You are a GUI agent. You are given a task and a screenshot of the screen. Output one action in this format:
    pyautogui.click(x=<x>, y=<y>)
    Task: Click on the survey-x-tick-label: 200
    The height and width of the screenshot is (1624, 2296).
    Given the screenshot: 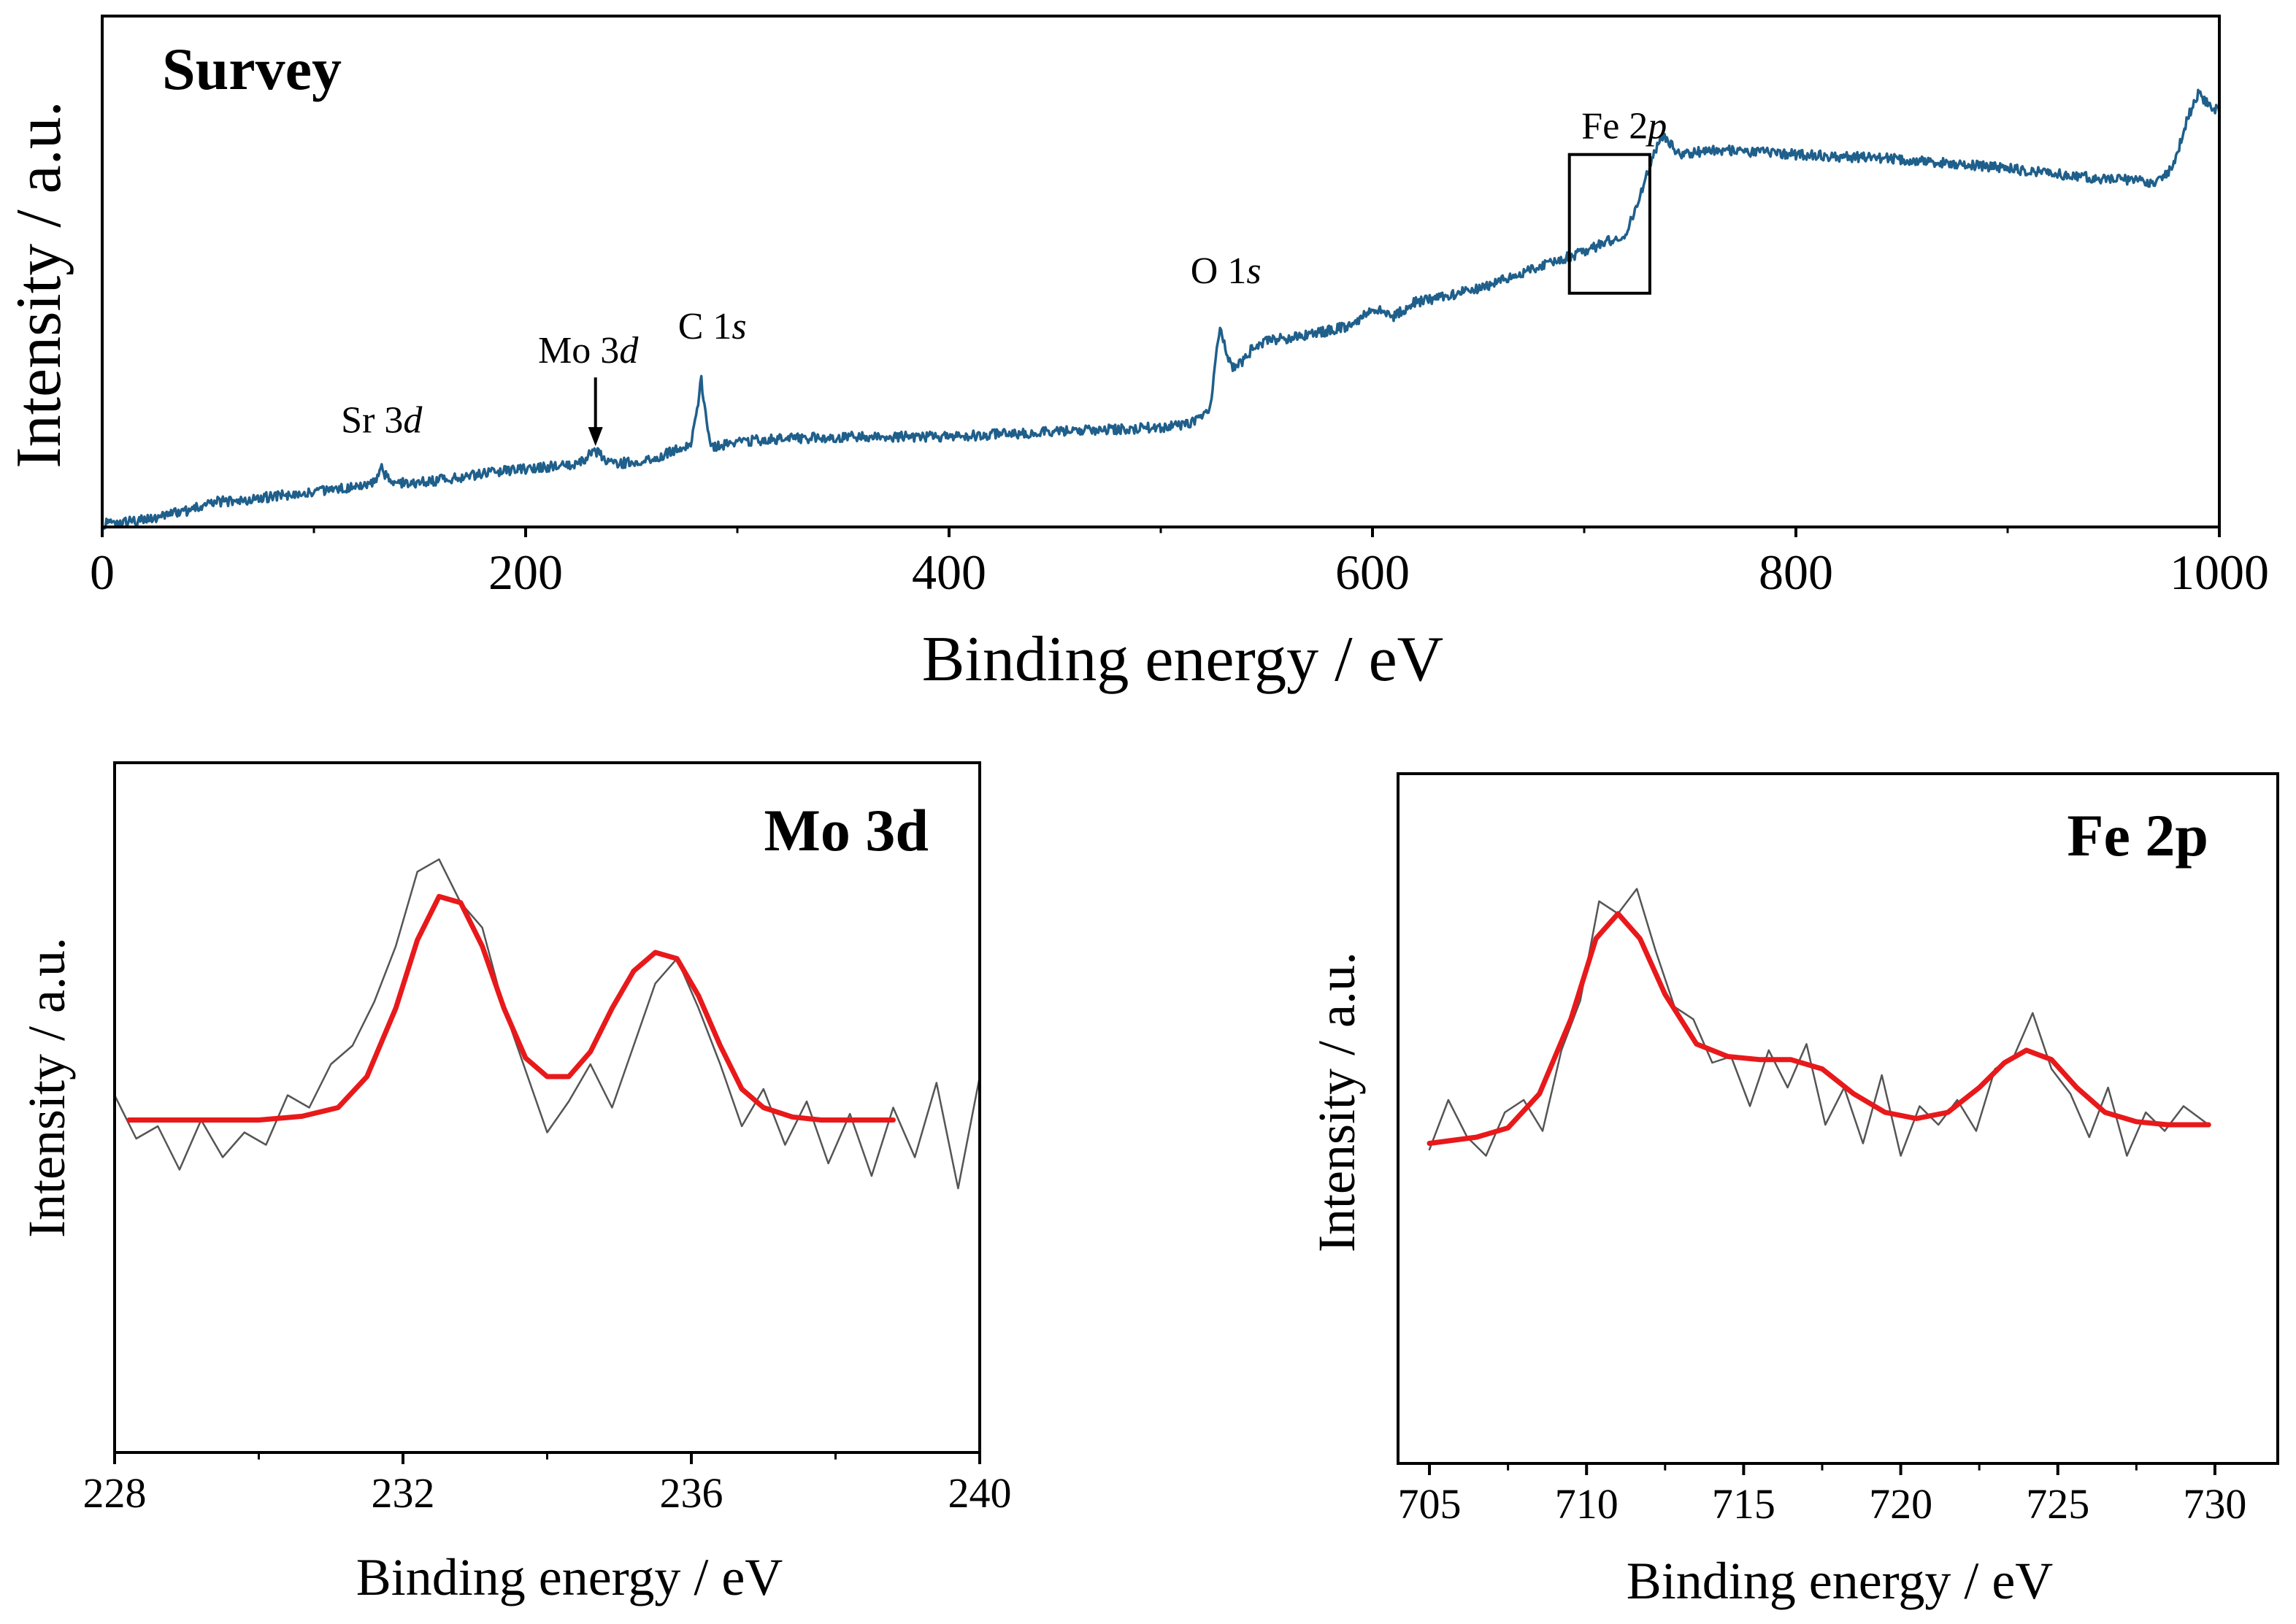 What is the action you would take?
    pyautogui.click(x=525, y=572)
    